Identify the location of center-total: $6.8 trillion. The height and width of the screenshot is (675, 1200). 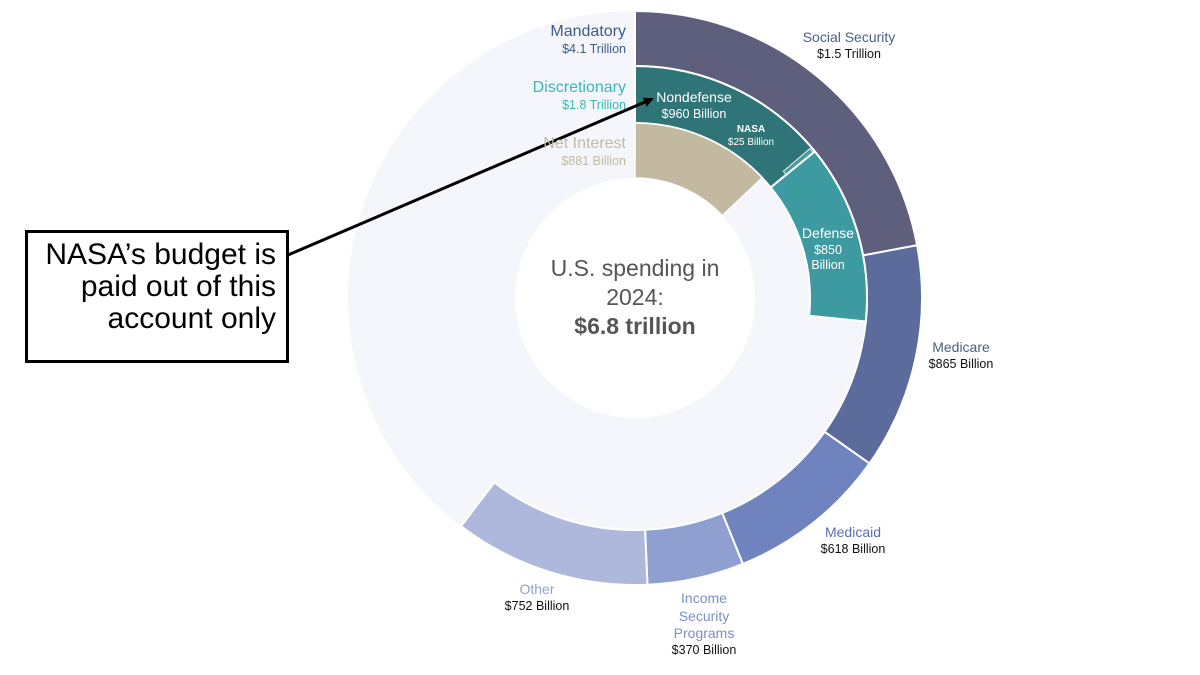
(635, 325).